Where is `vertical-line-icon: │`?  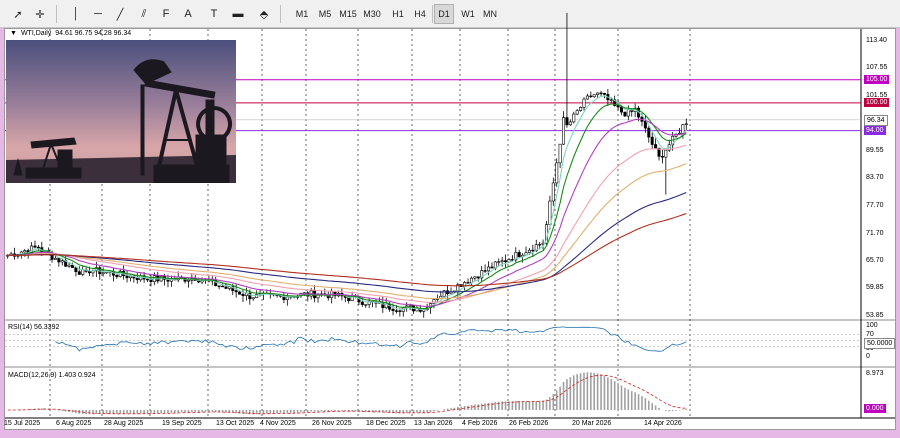
vertical-line-icon: │ is located at coordinates (76, 14).